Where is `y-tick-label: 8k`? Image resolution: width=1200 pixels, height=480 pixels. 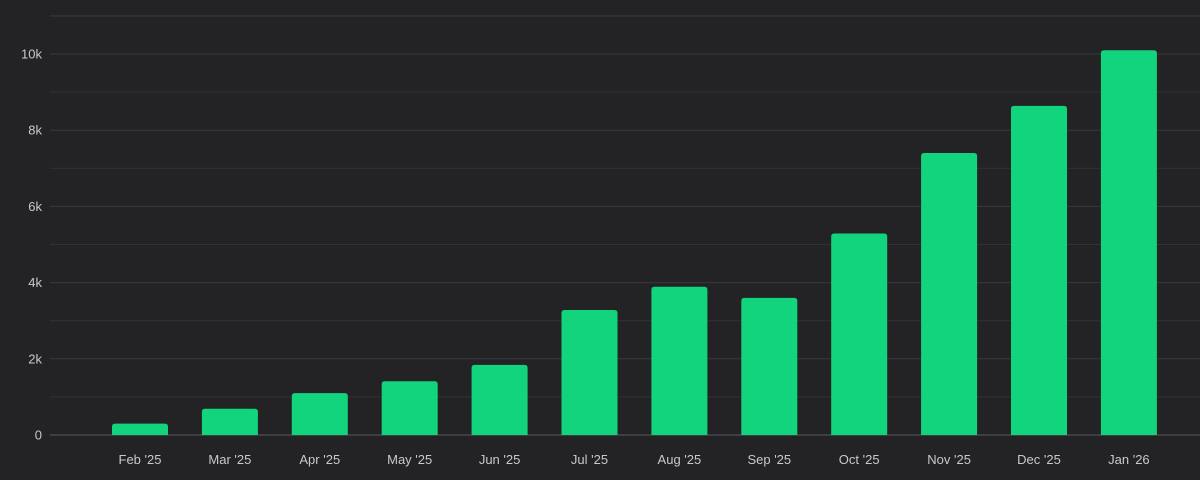 y-tick-label: 8k is located at coordinates (35, 130).